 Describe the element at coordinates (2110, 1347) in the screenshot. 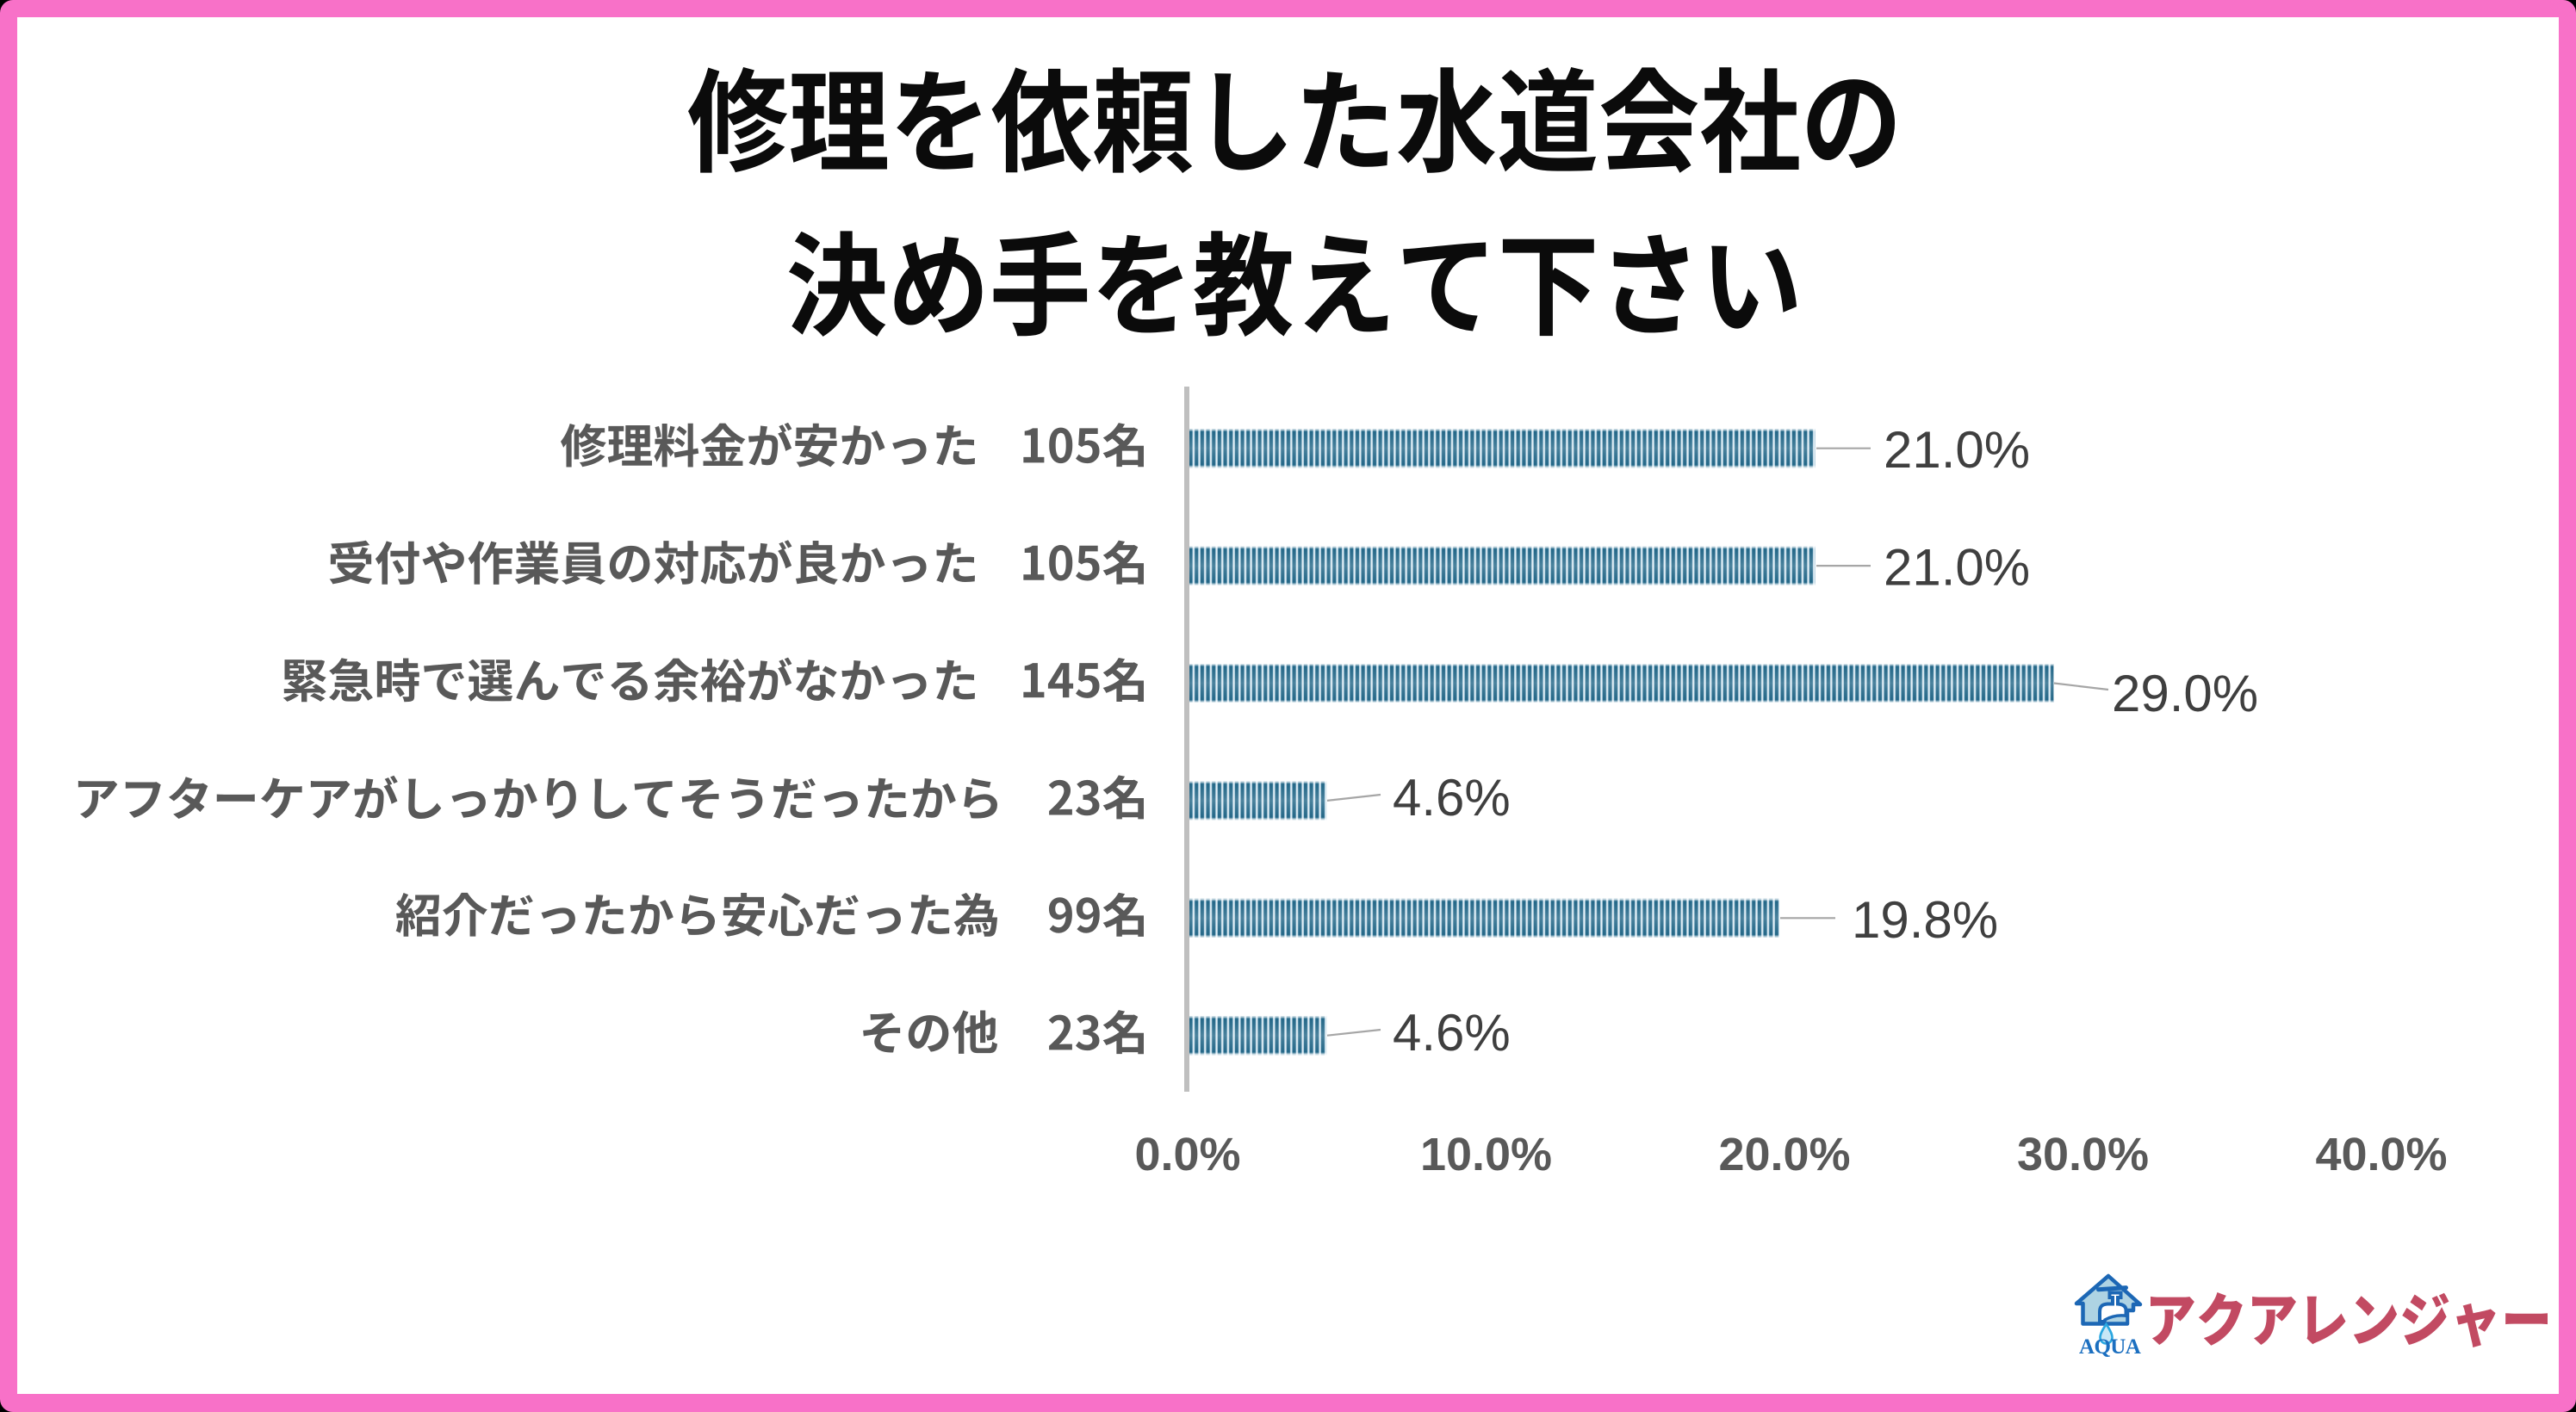

I see `svg-text: AQUA` at that location.